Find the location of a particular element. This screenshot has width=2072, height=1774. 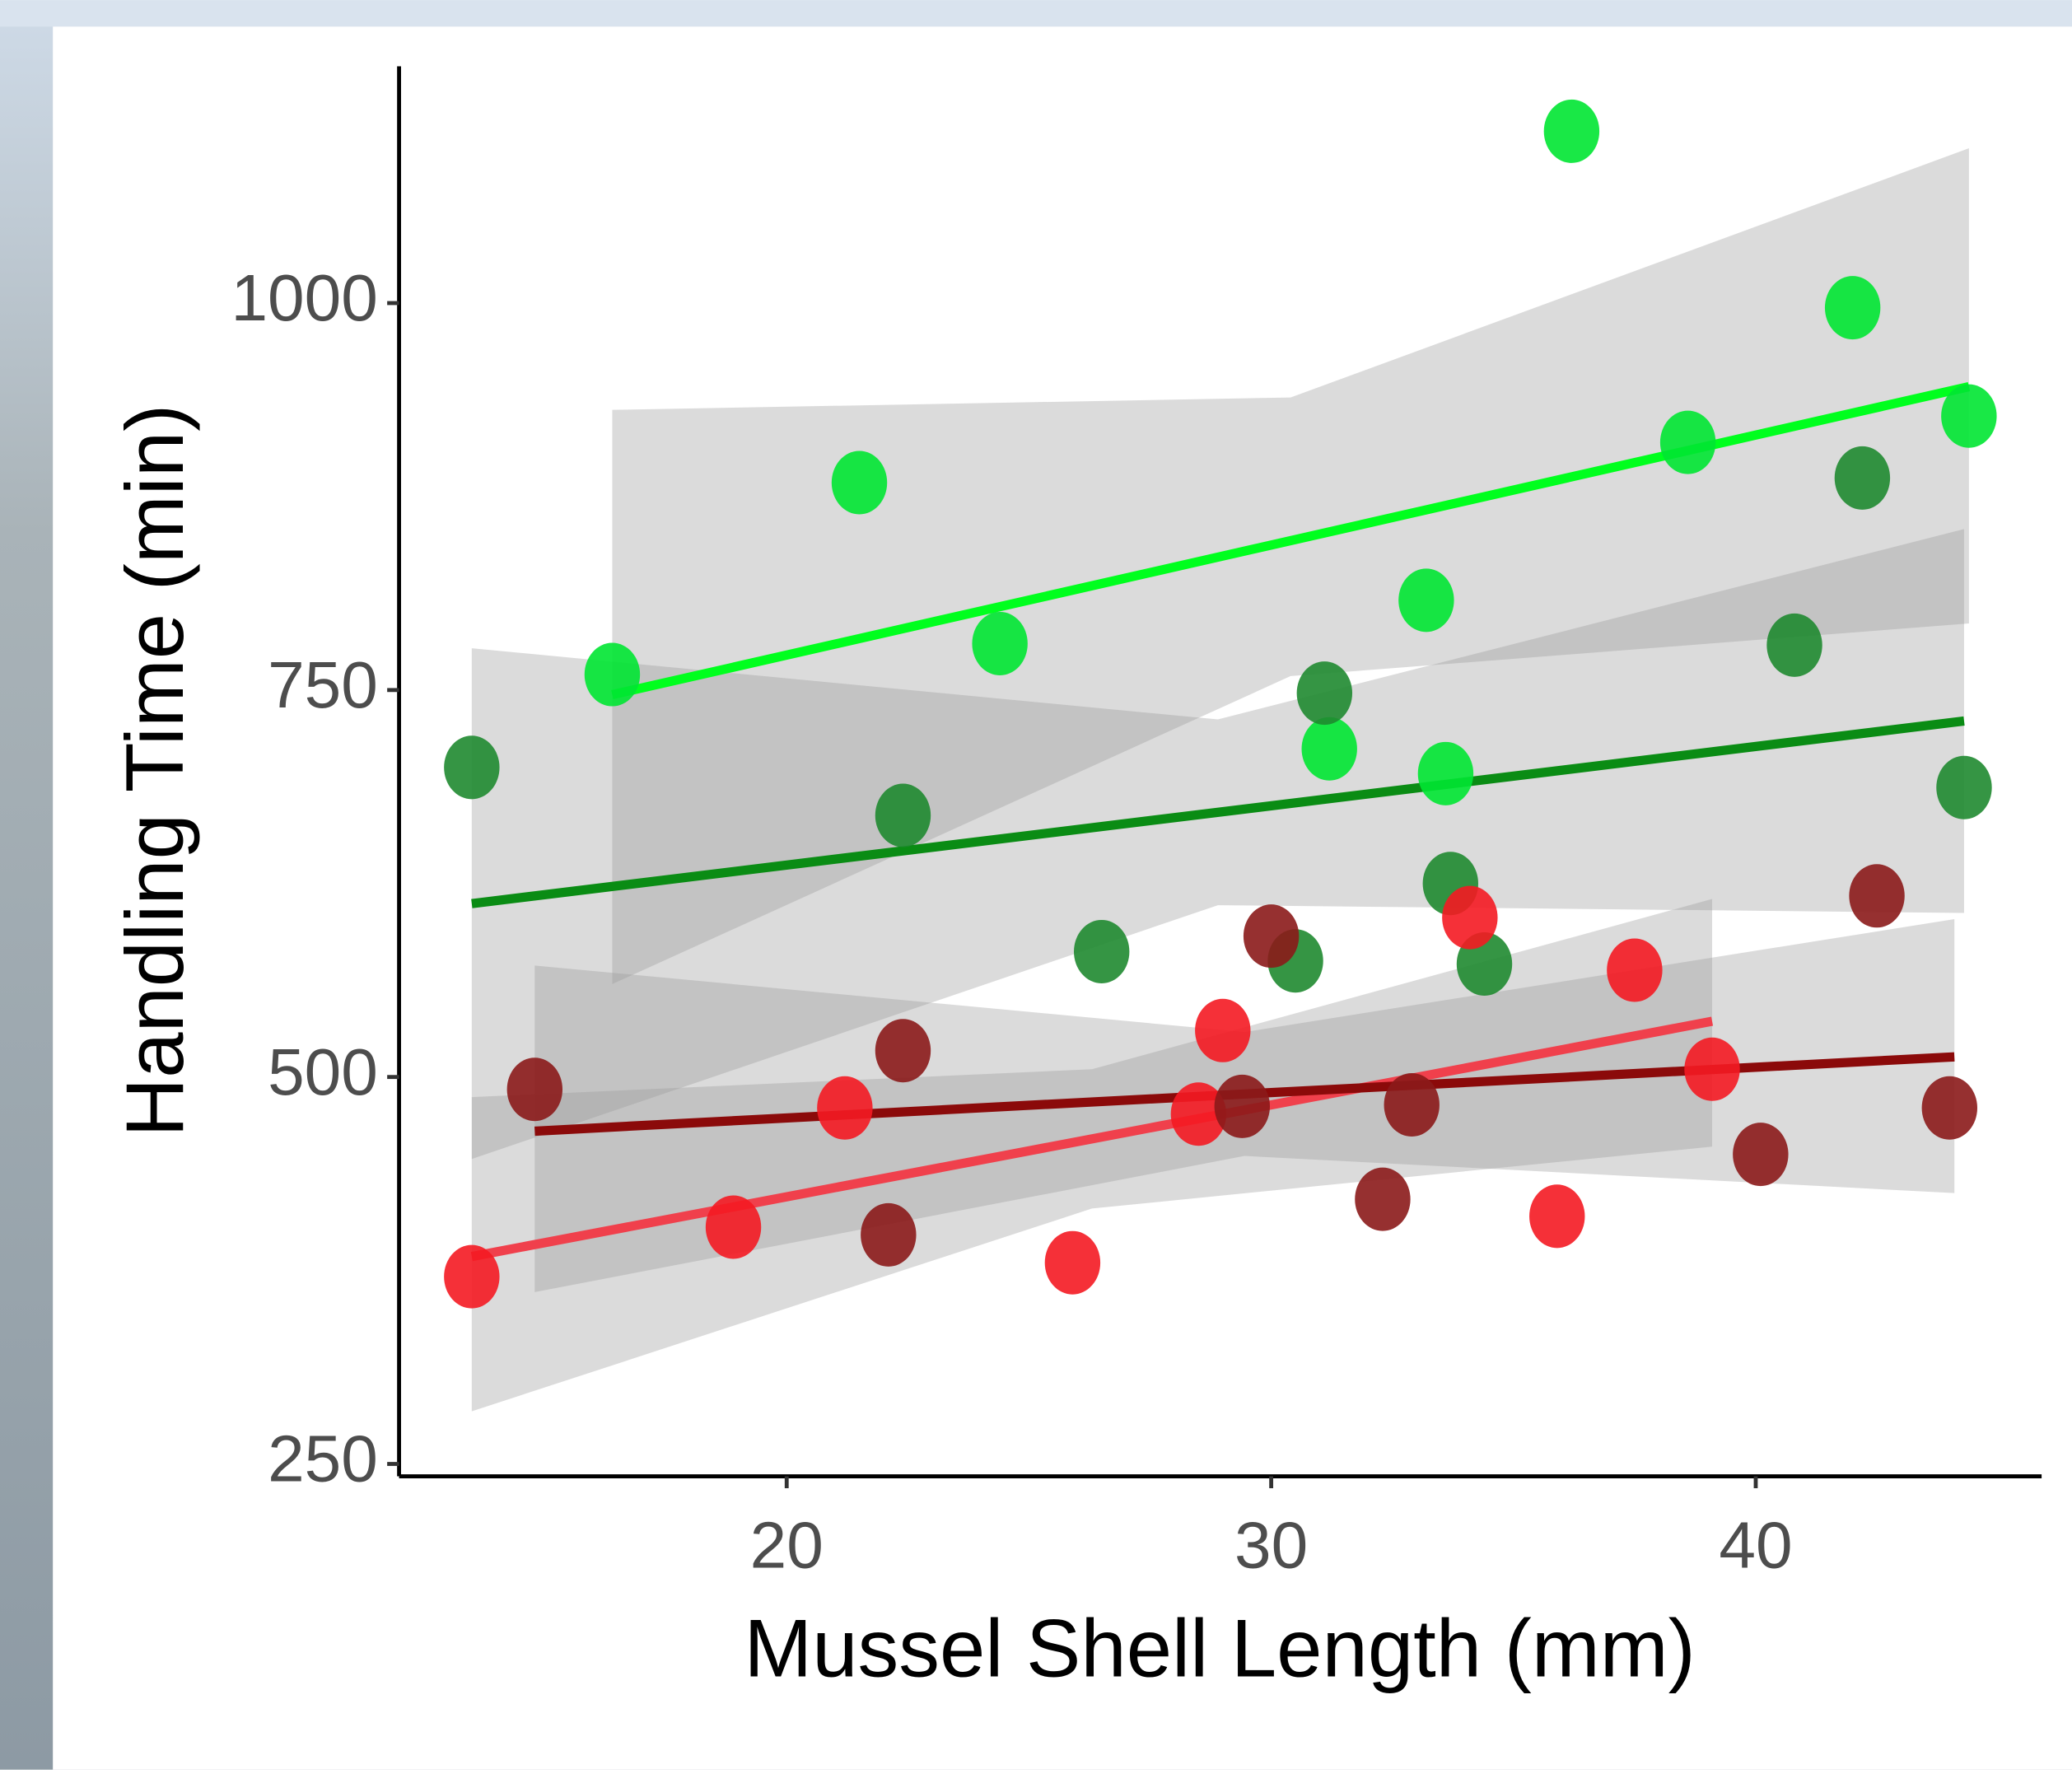

x-tick-label: 30 is located at coordinates (1271, 1545).